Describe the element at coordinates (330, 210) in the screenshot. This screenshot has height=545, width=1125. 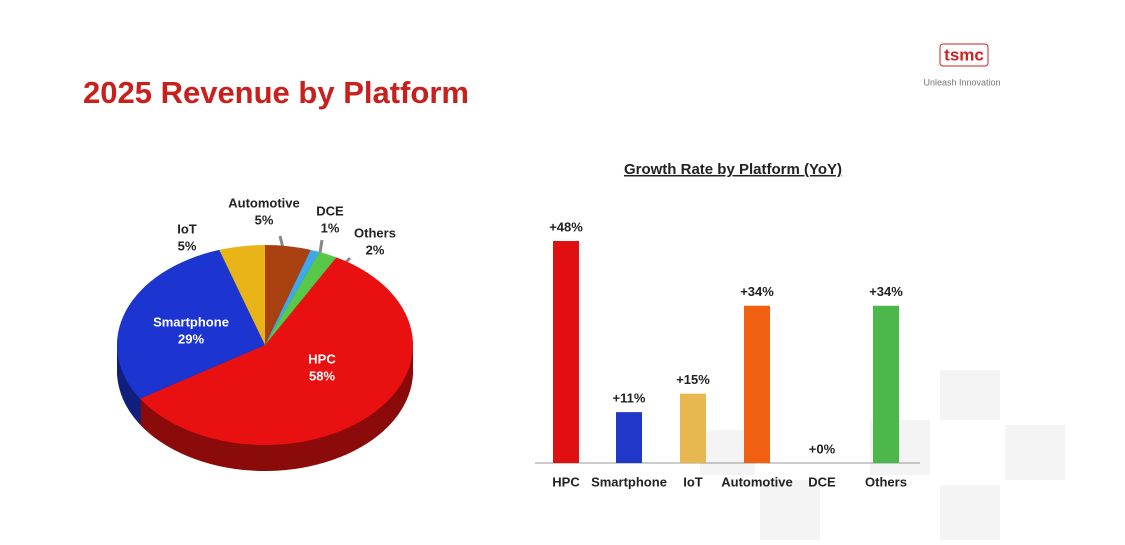
I see `slice-label: DCE` at that location.